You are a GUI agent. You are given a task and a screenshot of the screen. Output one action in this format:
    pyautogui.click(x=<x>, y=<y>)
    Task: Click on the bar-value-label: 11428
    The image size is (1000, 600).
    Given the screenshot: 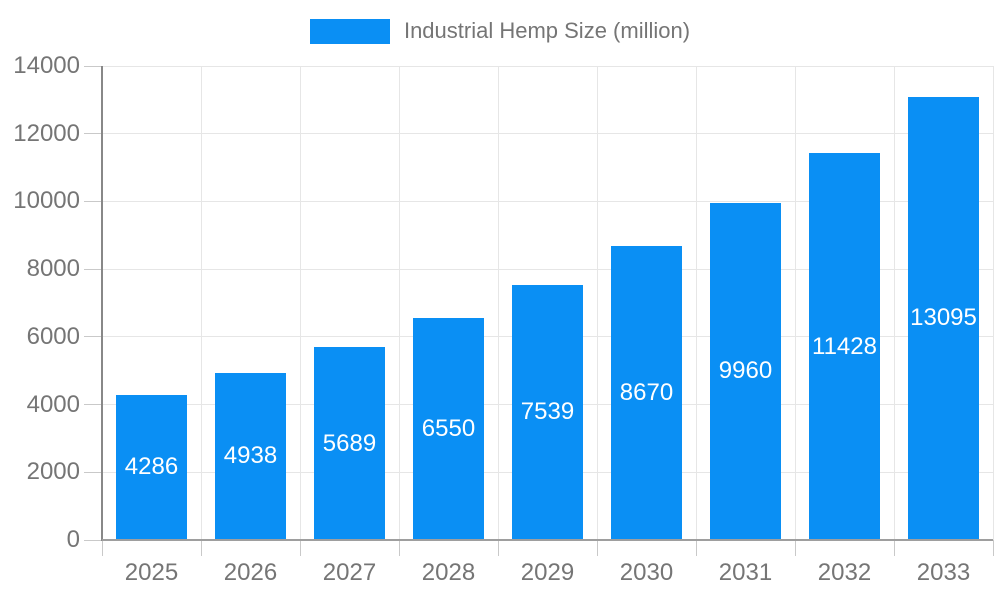 What is the action you would take?
    pyautogui.click(x=844, y=346)
    